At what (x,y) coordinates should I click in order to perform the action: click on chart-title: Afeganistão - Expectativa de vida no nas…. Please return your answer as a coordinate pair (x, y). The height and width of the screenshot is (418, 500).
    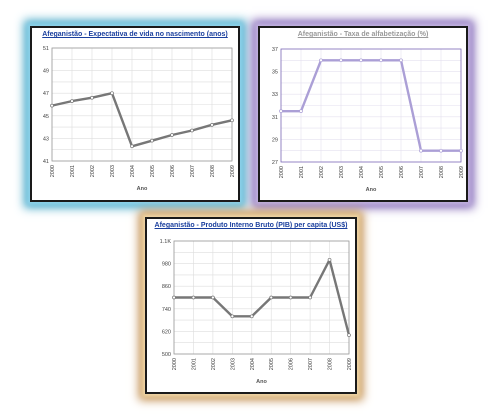
    Looking at the image, I should click on (135, 34).